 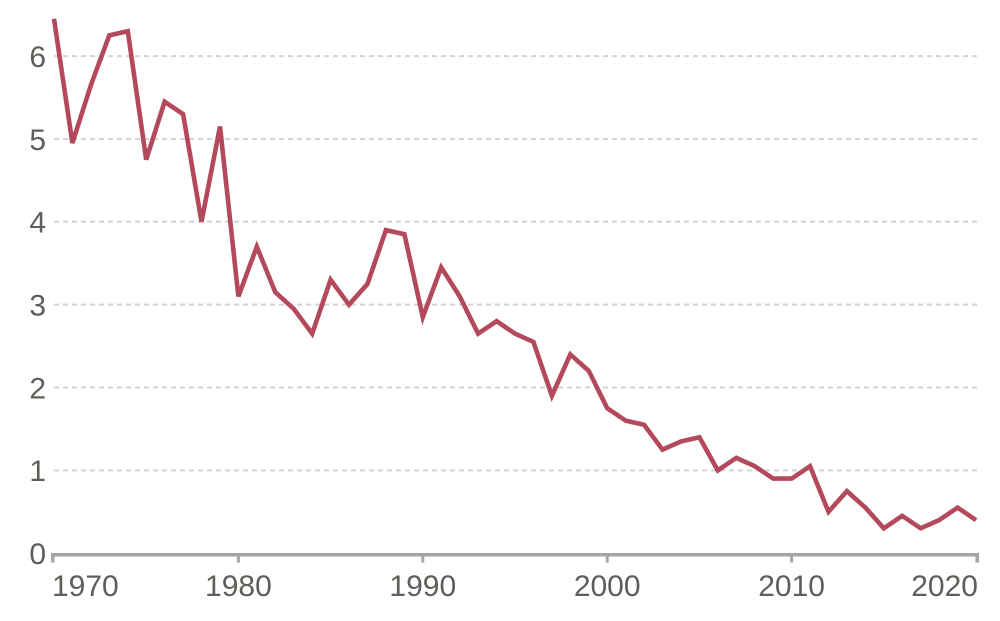 What do you see at coordinates (37, 57) in the screenshot?
I see `y-tick-label: 6` at bounding box center [37, 57].